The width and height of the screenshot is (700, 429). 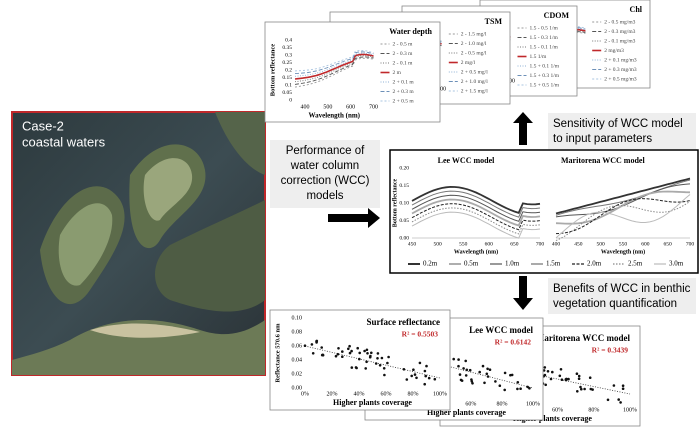 I want to click on y-tick-label: 0.08, so click(x=297, y=332).